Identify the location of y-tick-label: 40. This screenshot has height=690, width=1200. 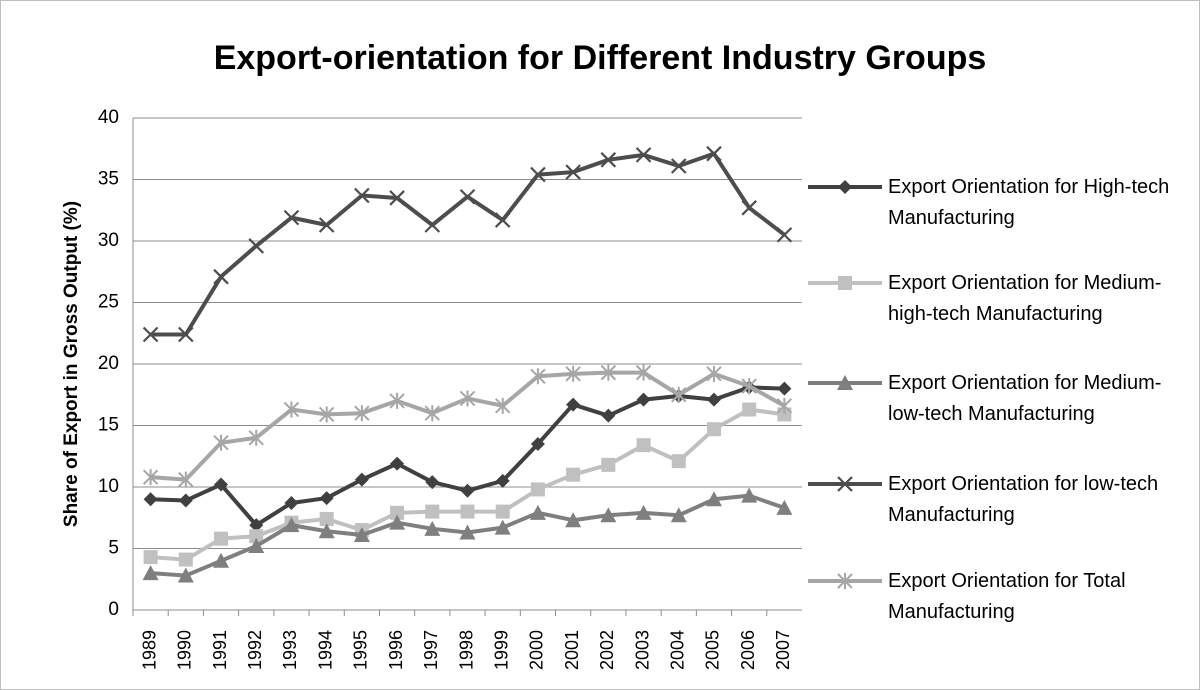
(108, 117).